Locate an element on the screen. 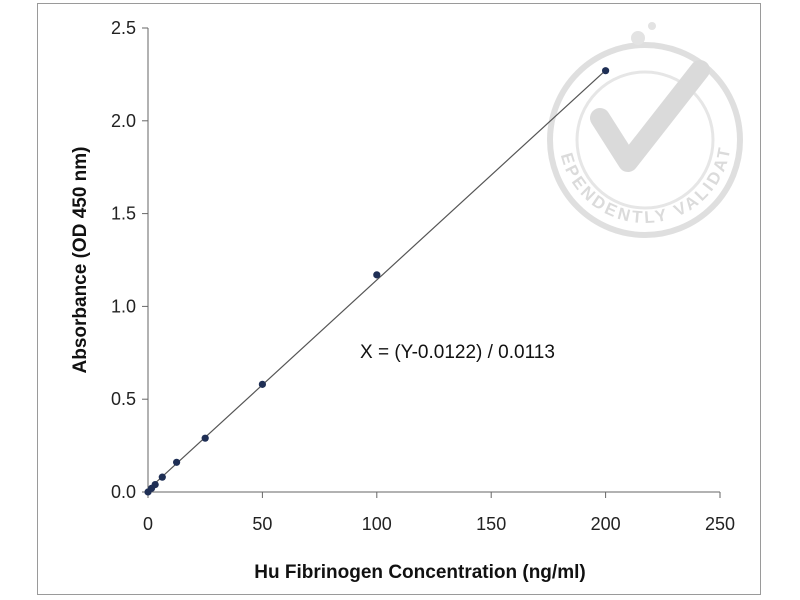 The width and height of the screenshot is (800, 600). watermark-outer-ring is located at coordinates (645, 140).